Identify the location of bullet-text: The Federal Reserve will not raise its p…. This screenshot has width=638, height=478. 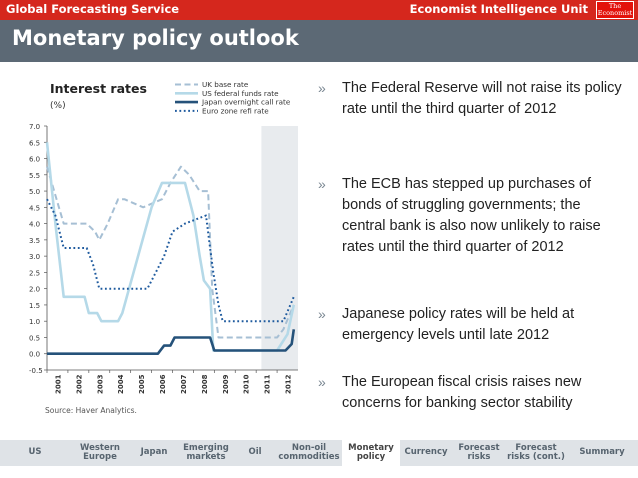
(482, 98).